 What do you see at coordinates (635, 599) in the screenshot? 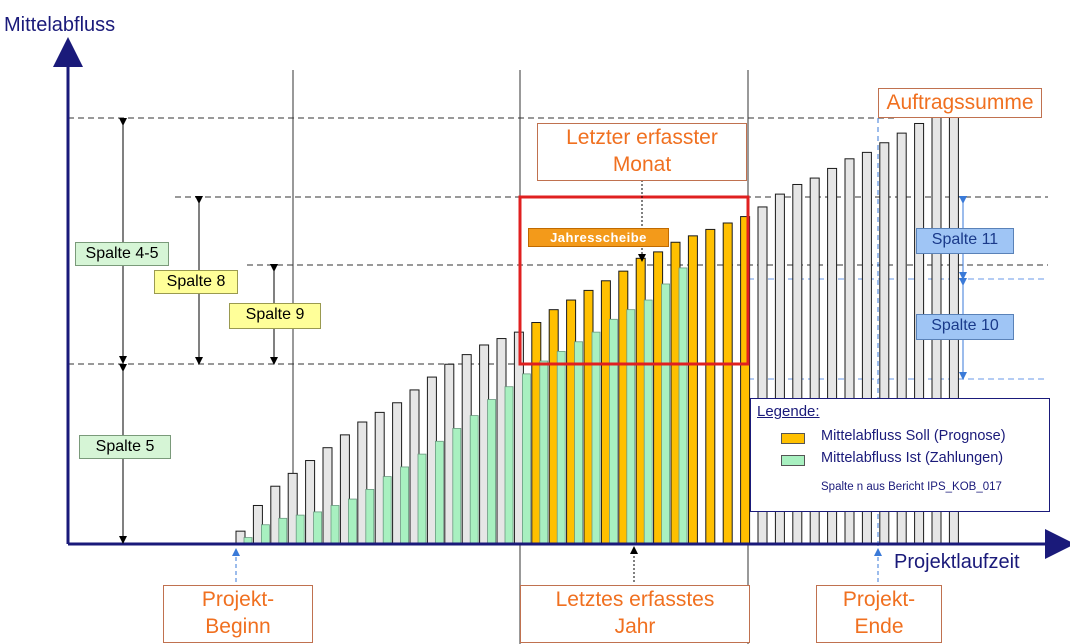
I see `letztes-jahr-line1: Letztes erfasstes` at bounding box center [635, 599].